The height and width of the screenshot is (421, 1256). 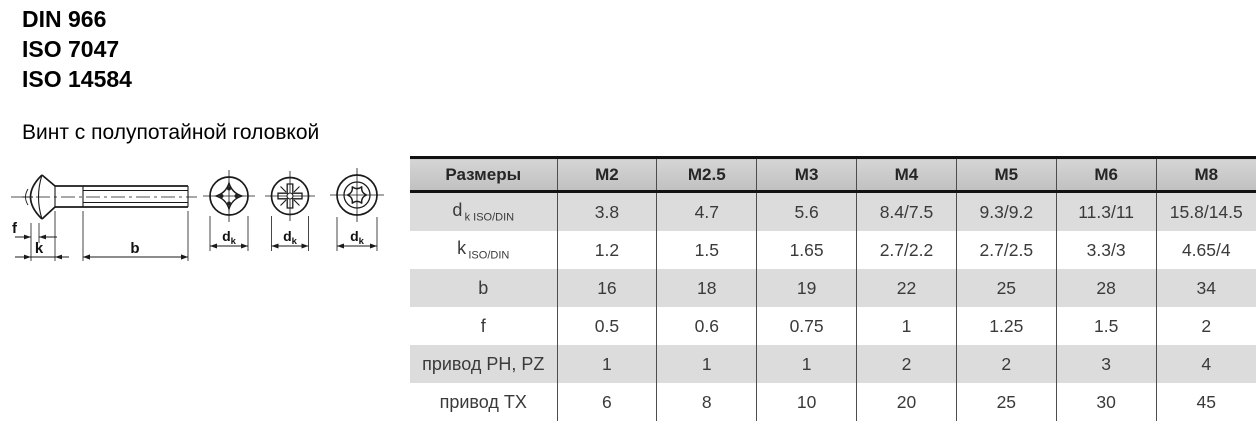 I want to click on dim-label-f: f, so click(x=15, y=228).